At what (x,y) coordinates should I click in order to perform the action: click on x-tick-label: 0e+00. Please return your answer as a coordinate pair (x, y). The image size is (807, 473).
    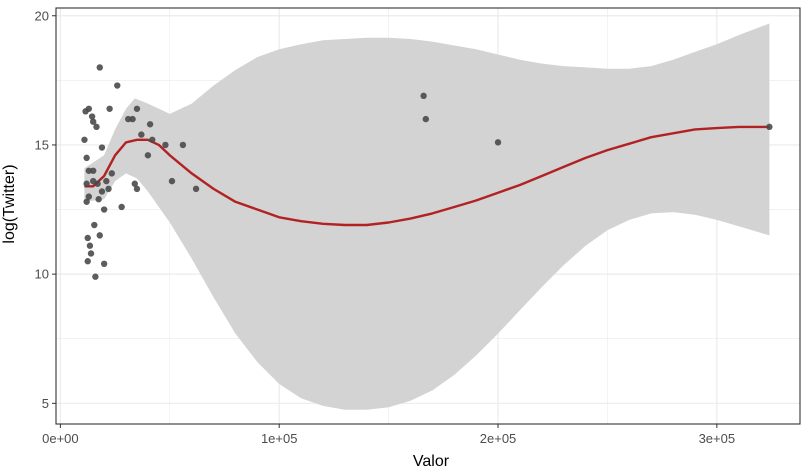
    Looking at the image, I should click on (60, 438).